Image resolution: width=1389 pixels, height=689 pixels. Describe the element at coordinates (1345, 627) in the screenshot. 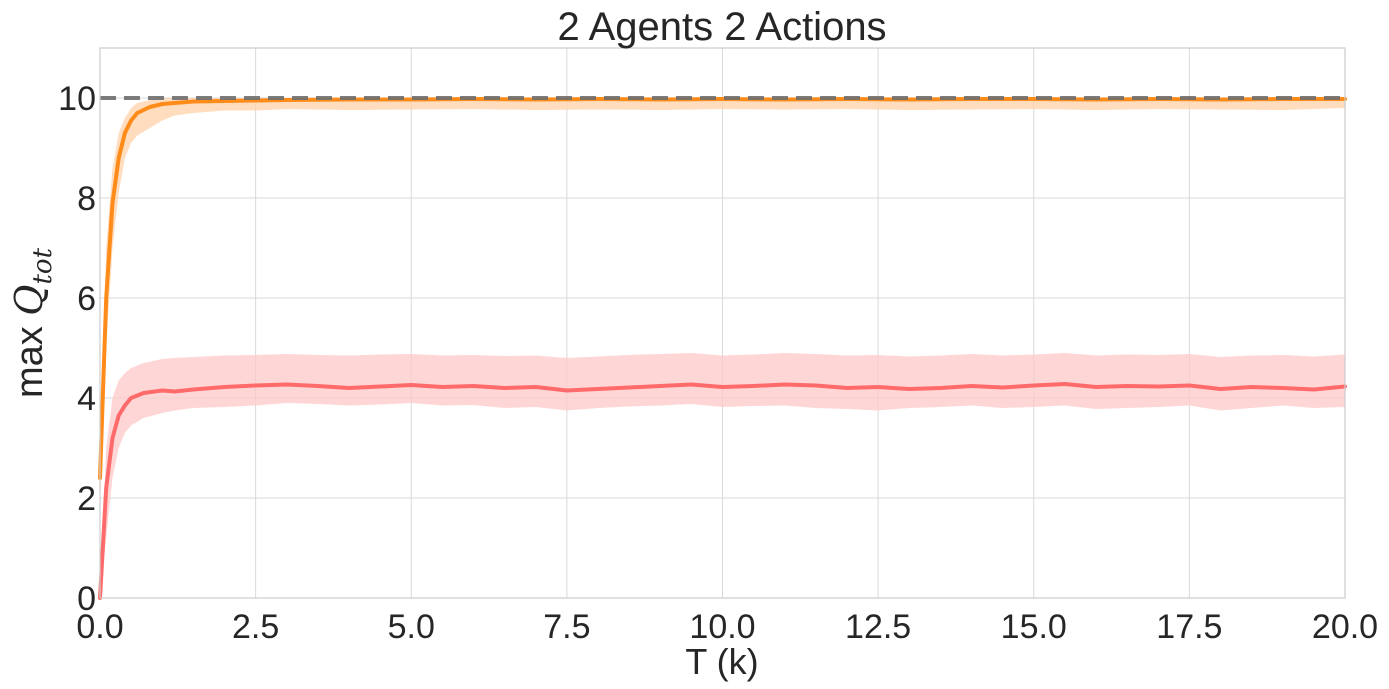

I see `x-tick-label-8: 20.0` at that location.